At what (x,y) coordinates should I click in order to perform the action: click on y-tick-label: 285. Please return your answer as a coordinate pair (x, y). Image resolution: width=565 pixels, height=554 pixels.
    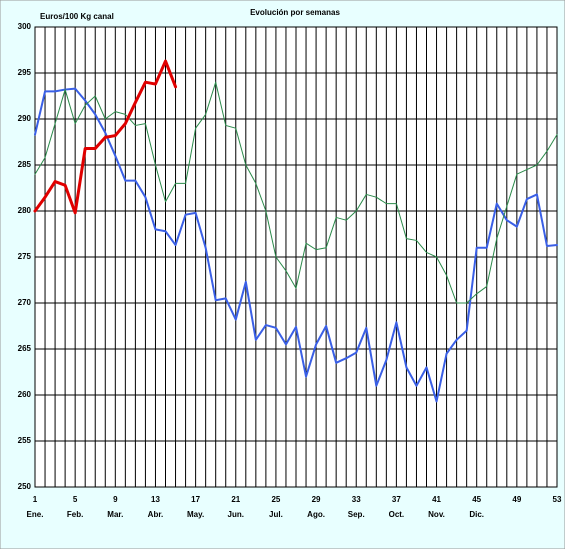
    Looking at the image, I should click on (25, 164).